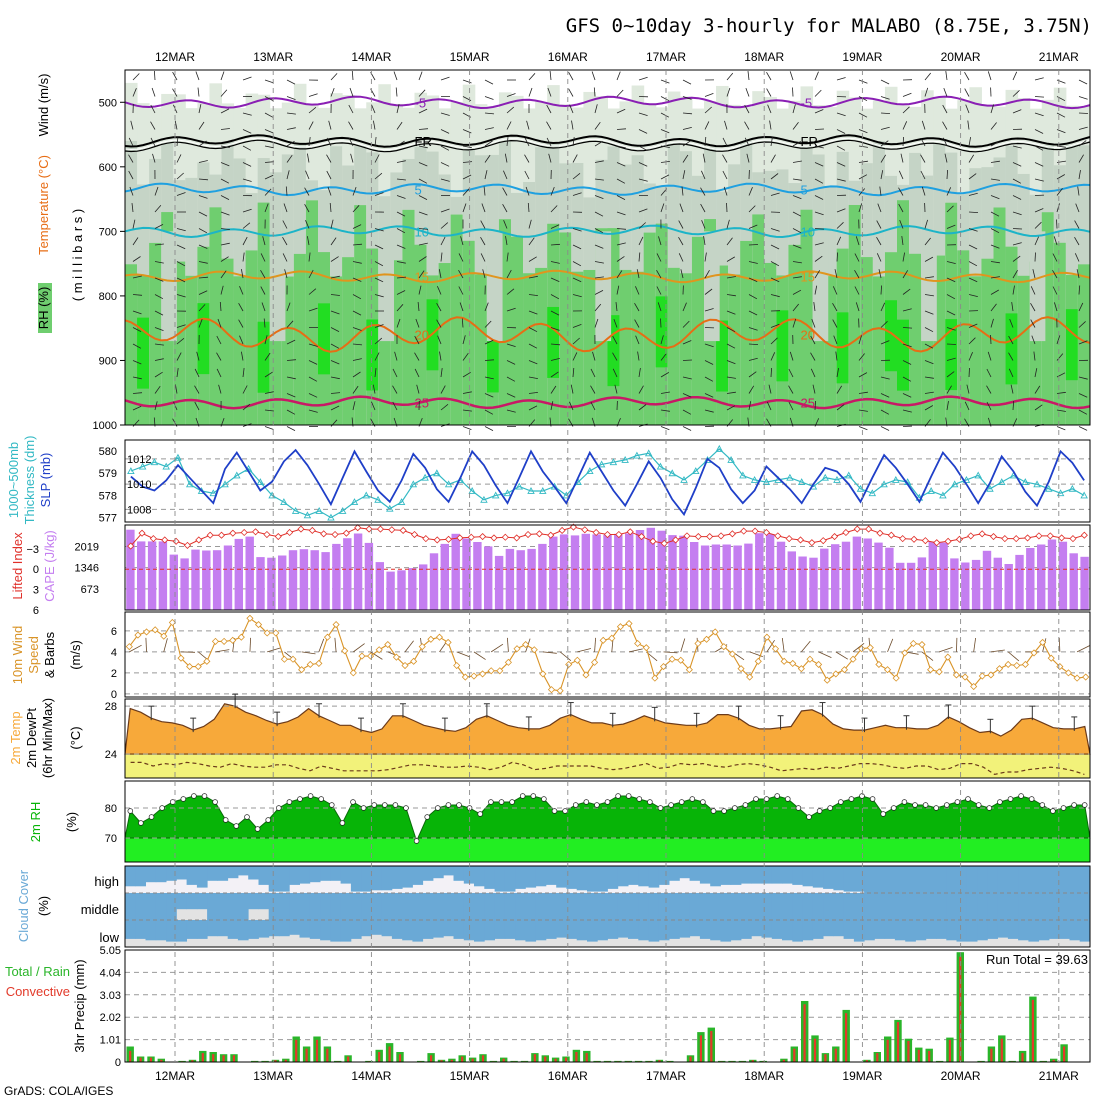  What do you see at coordinates (175, 1076) in the screenshot?
I see `date-label-bottom: 12MAR` at bounding box center [175, 1076].